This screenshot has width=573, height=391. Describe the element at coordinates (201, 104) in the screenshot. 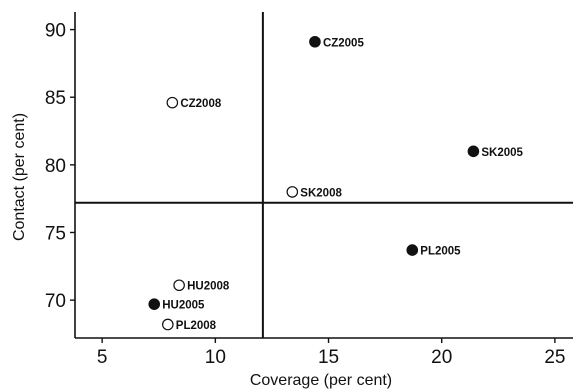

I see `point-label-cz2008: CZ2008` at that location.